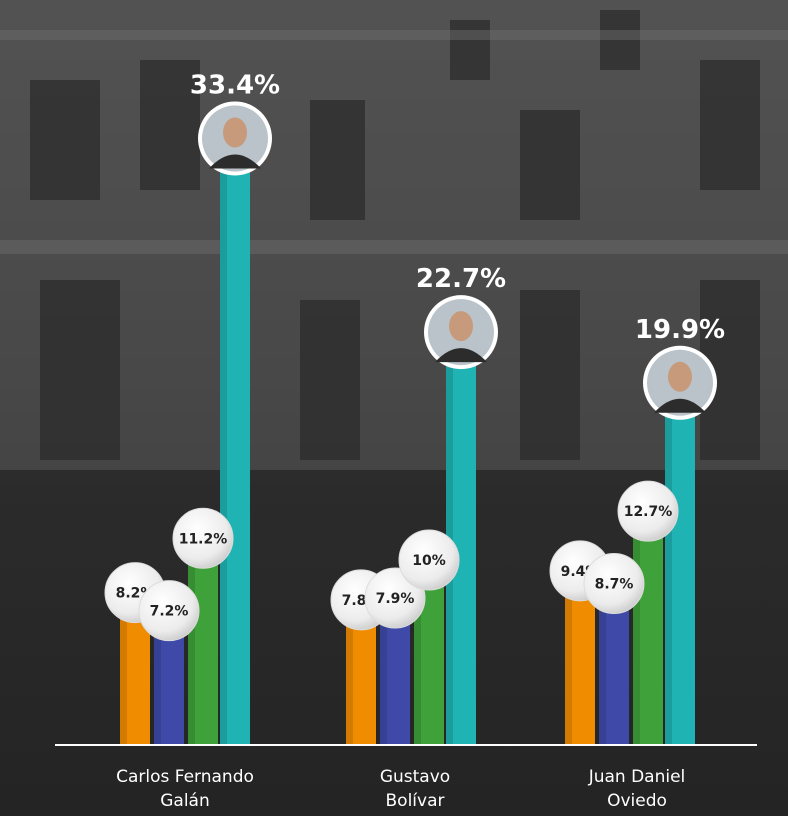 This screenshot has height=816, width=788. I want to click on category-label-oviedo-line2: Oviedo, so click(637, 801).